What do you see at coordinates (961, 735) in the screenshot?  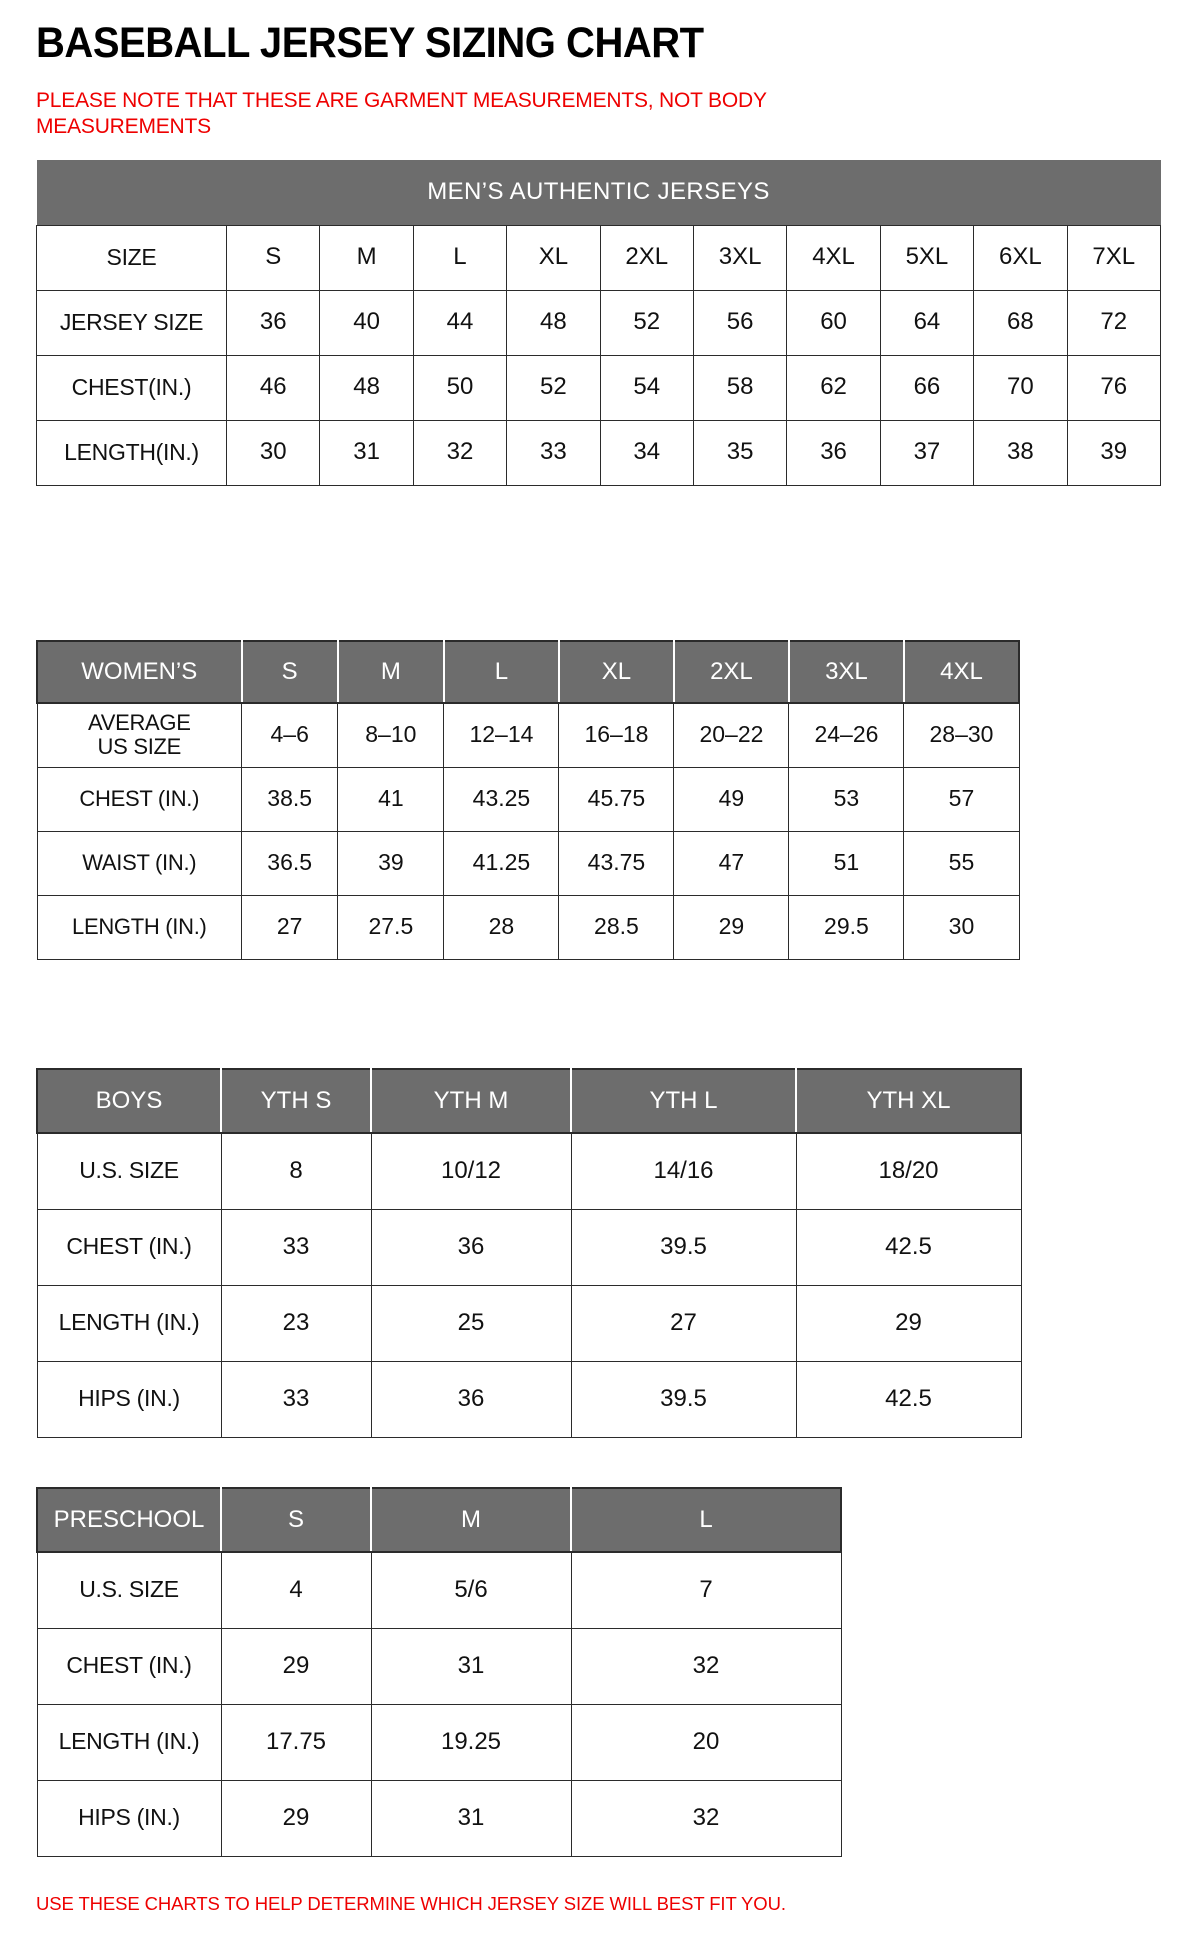 I see `cell: 28–30` at bounding box center [961, 735].